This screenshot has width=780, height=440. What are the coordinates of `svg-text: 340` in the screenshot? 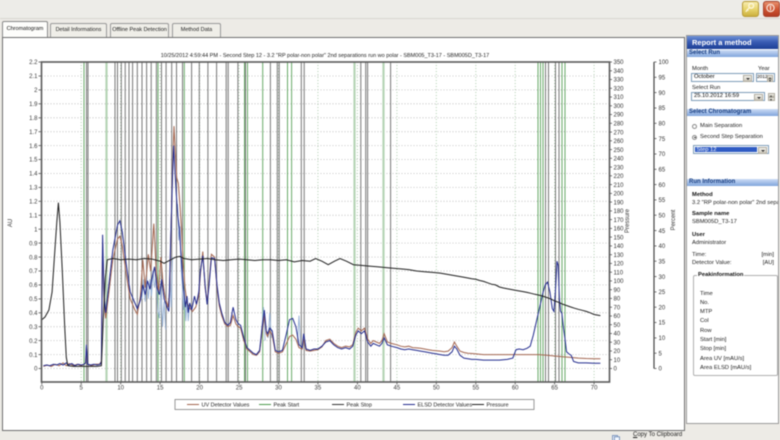 It's located at (619, 72).